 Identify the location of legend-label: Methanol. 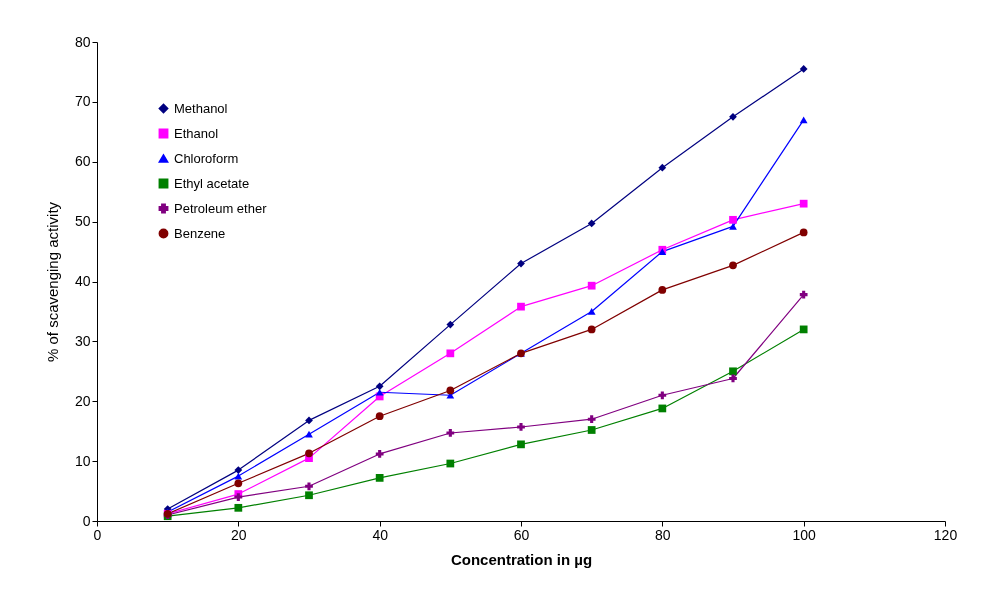
(201, 108).